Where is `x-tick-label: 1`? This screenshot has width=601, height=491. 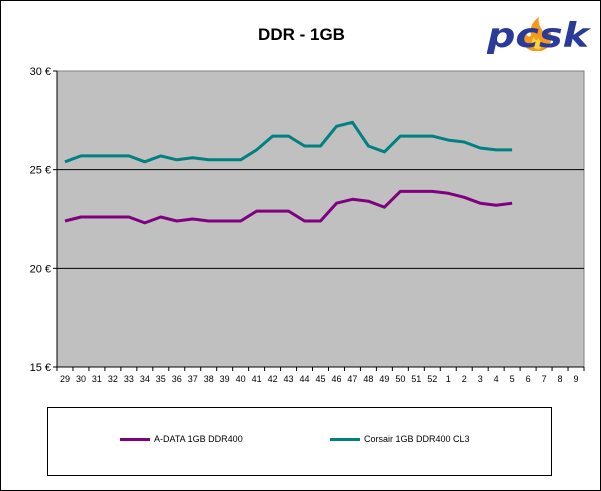
x-tick-label: 1 is located at coordinates (448, 379).